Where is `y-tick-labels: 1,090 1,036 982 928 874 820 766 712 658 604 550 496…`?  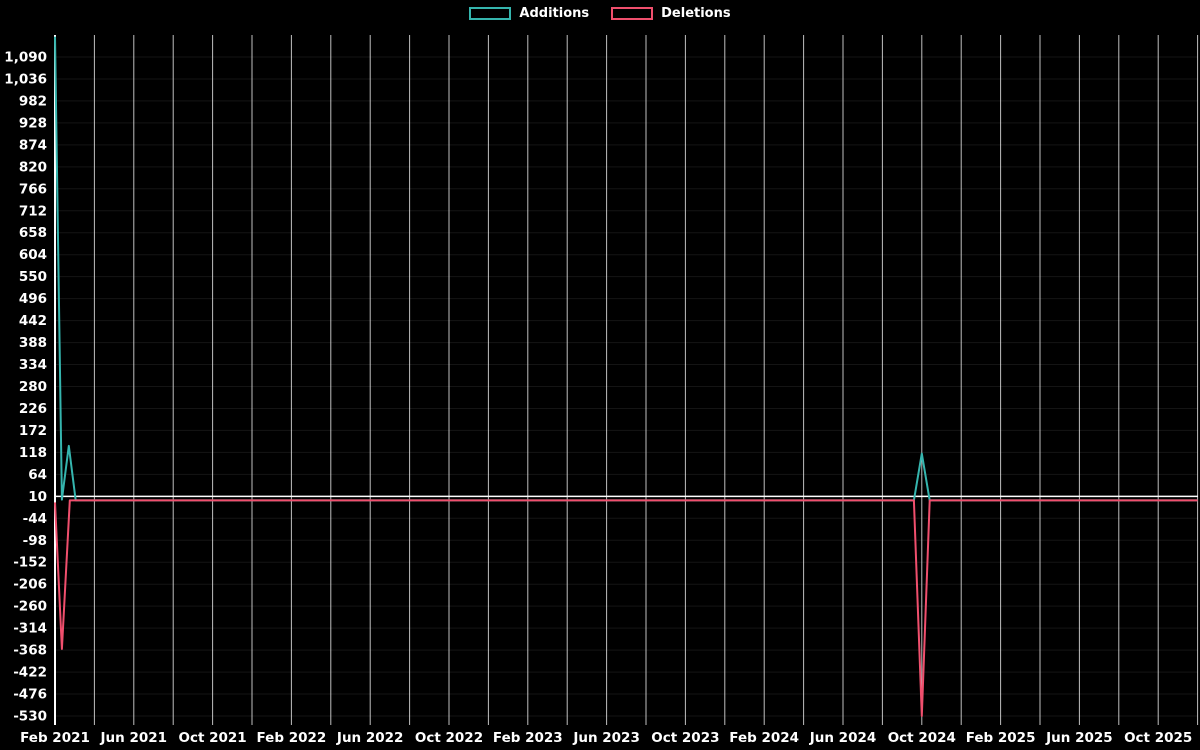 y-tick-labels: 1,090 1,036 982 928 874 820 766 712 658 604 550 496… is located at coordinates (25, 387).